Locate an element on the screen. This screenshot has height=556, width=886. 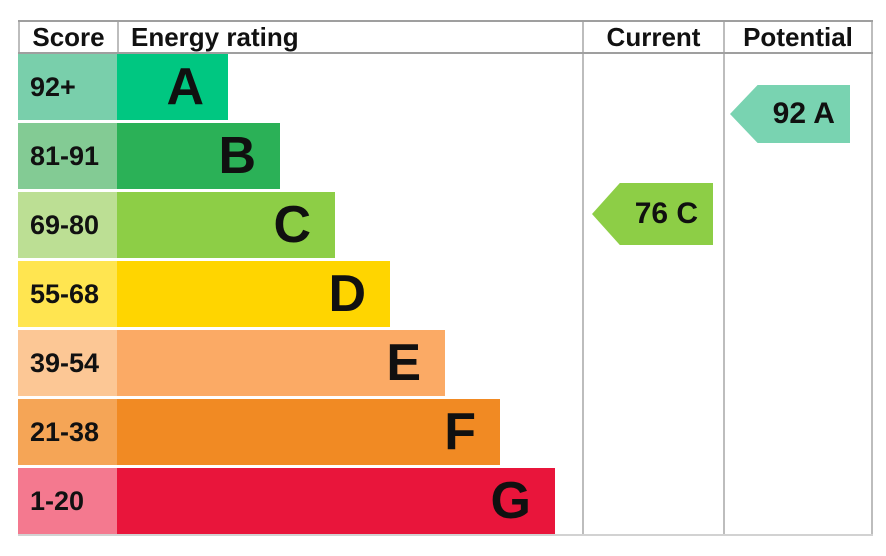
band-row-b: 81-91 B is located at coordinates (300, 156).